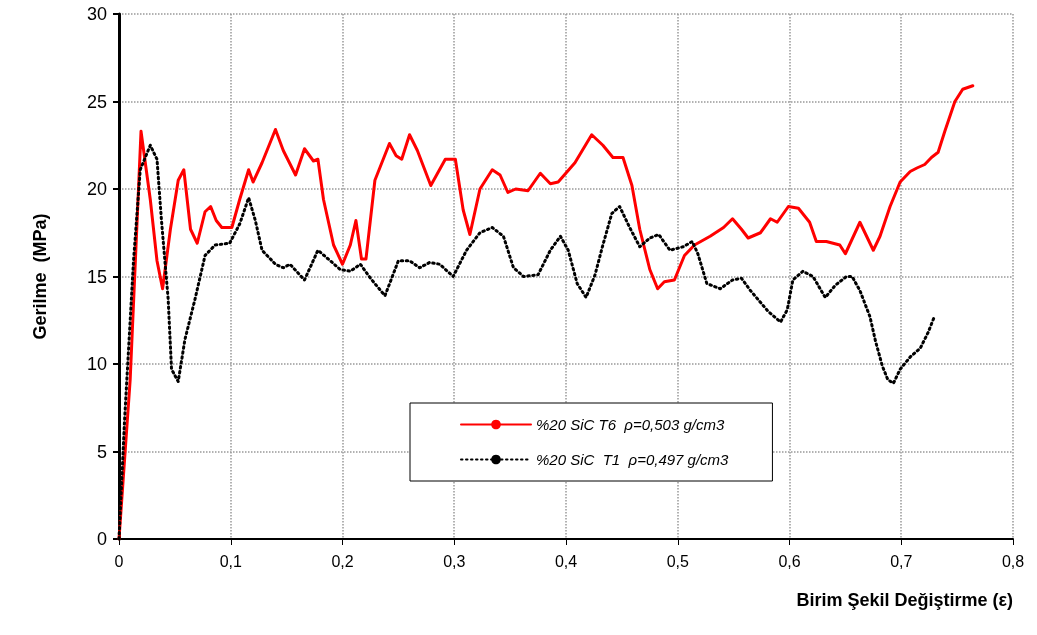 The image size is (1037, 635). Describe the element at coordinates (96, 276) in the screenshot. I see `y-tick-label: 15` at that location.